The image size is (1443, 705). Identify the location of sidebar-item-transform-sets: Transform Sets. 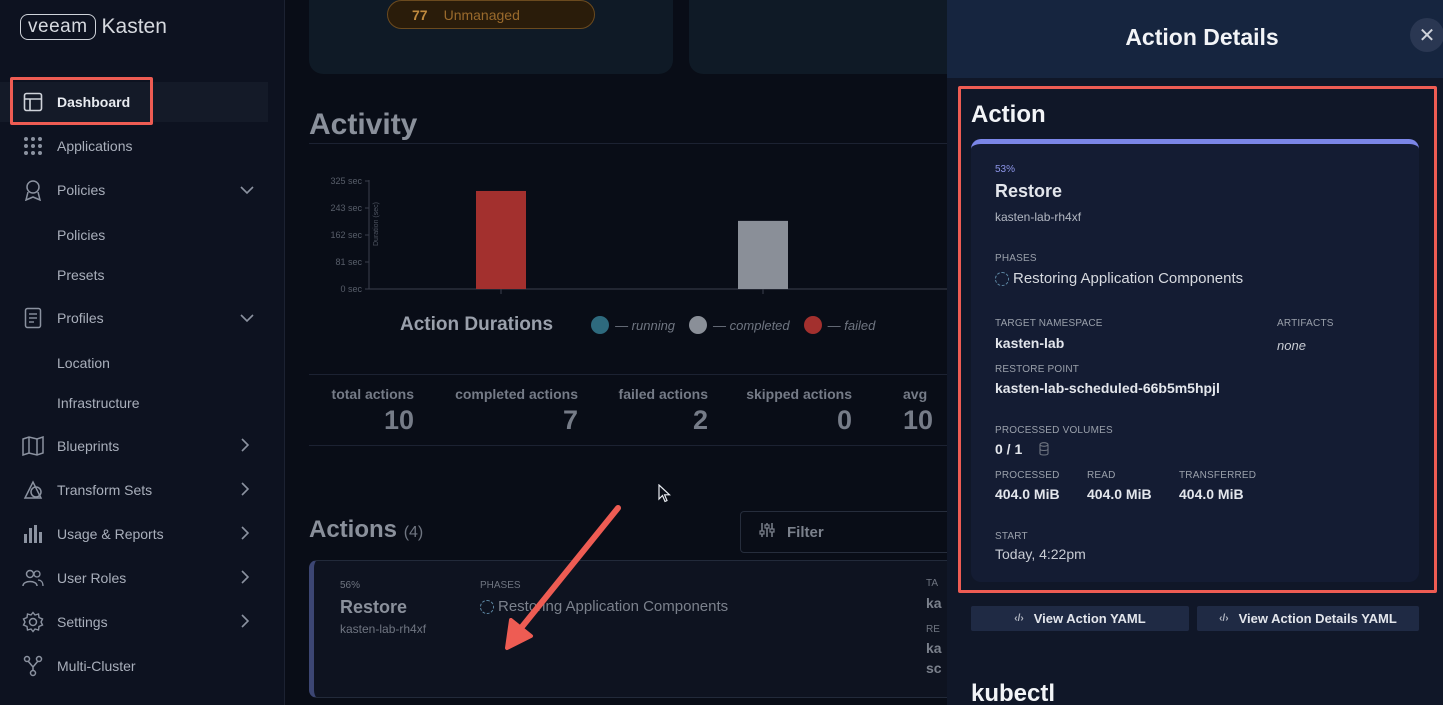
(134, 490).